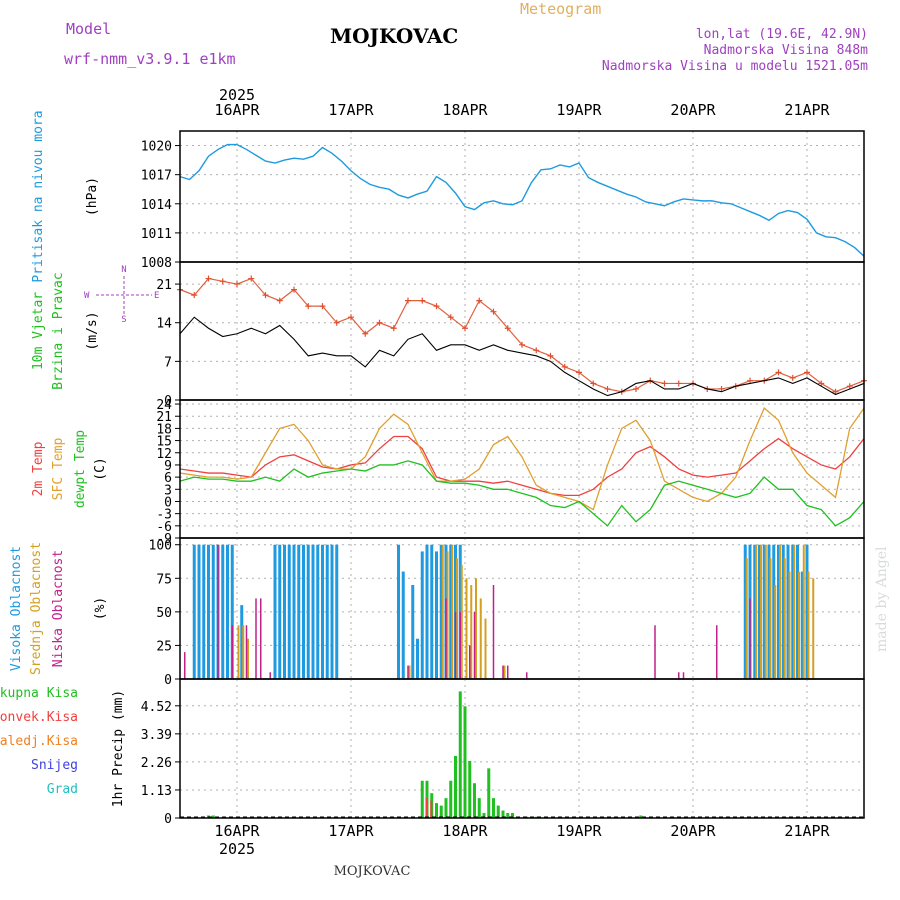  Describe the element at coordinates (164, 515) in the screenshot. I see `ytick-label-temperature-2: -3` at that location.